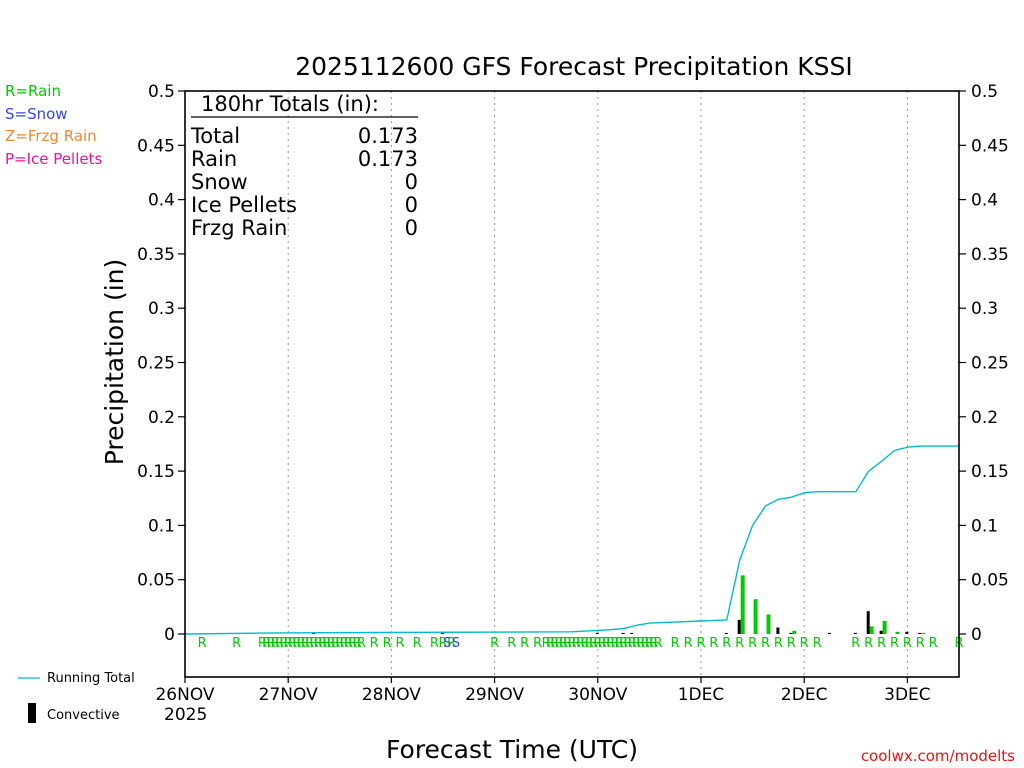 This screenshot has width=1024, height=768. What do you see at coordinates (984, 363) in the screenshot?
I see `y-ticks-right: 0 0.05 0.1 0.15 0.2 0.25 0.3 0.35 0.4 0.45 0.5` at bounding box center [984, 363].